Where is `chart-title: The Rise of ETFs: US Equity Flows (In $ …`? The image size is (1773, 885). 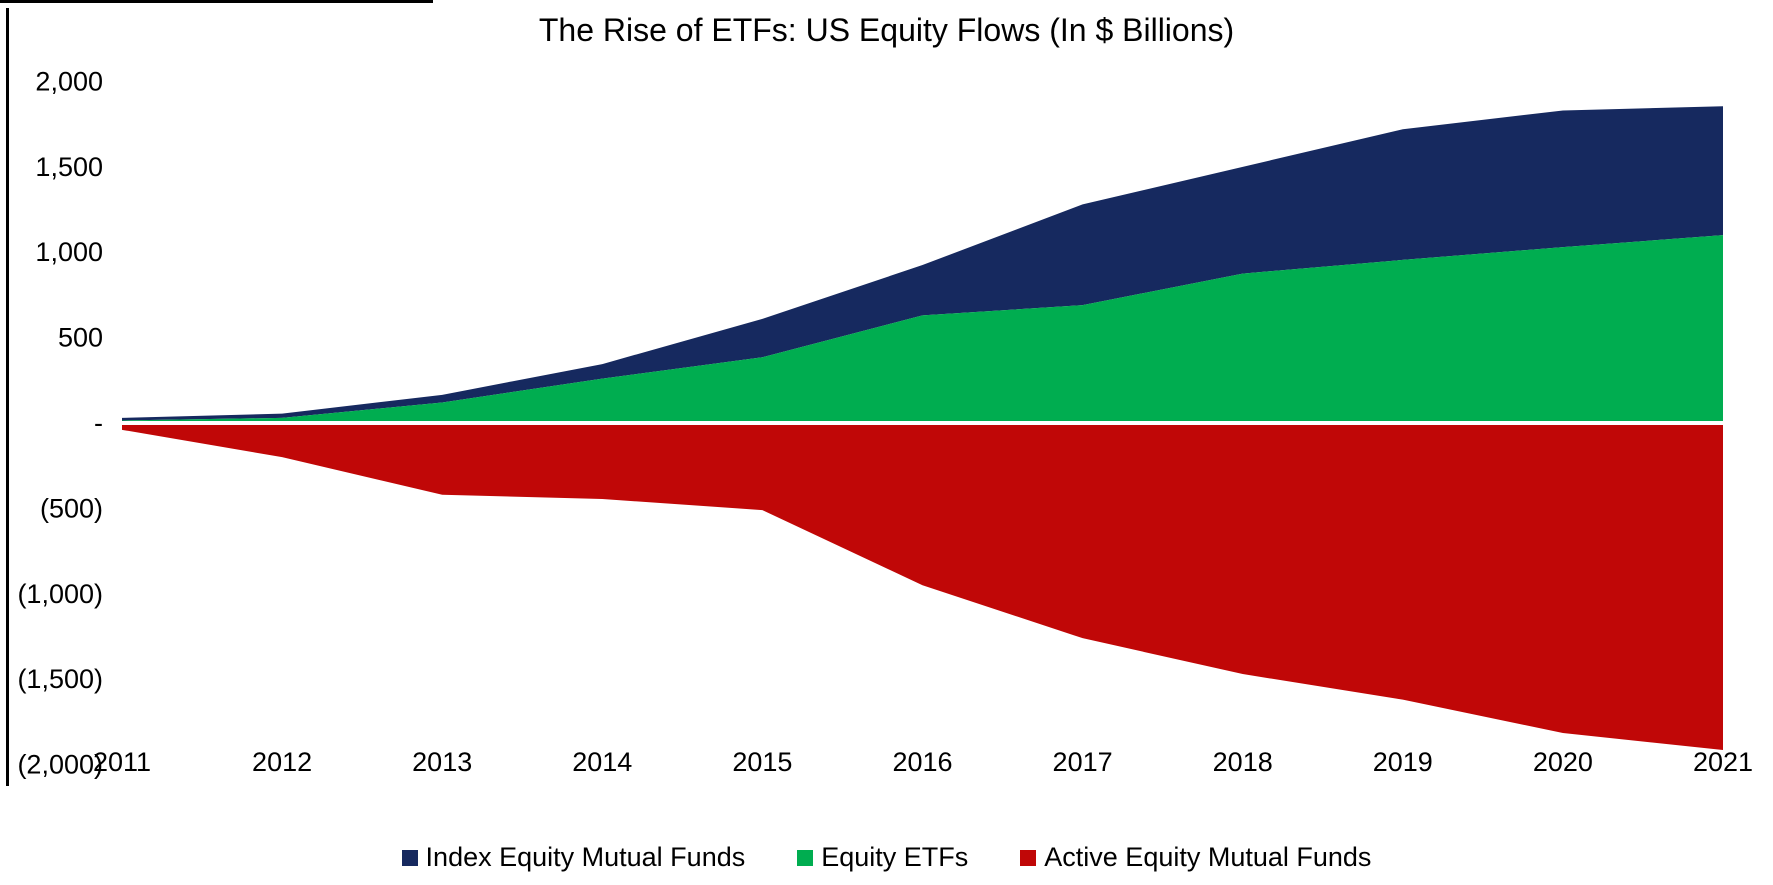 chart-title: The Rise of ETFs: US Equity Flows (In $ … is located at coordinates (886, 30).